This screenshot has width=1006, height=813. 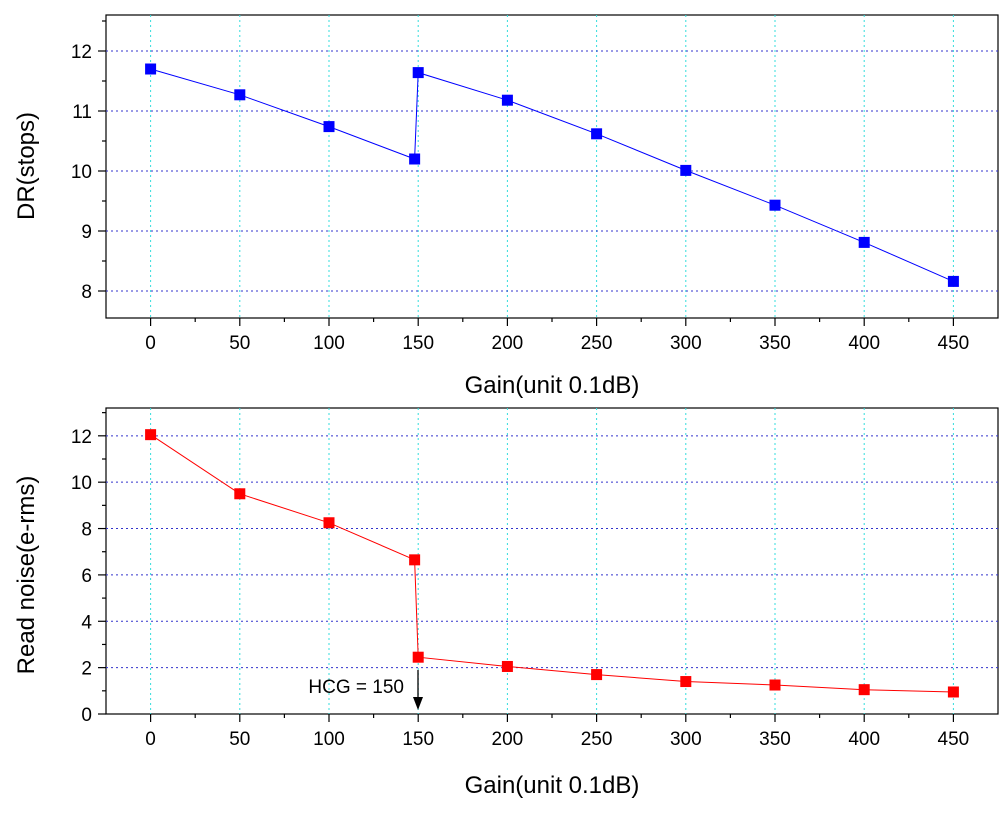 I want to click on read-noise-x-tick-label: 250, so click(x=597, y=739).